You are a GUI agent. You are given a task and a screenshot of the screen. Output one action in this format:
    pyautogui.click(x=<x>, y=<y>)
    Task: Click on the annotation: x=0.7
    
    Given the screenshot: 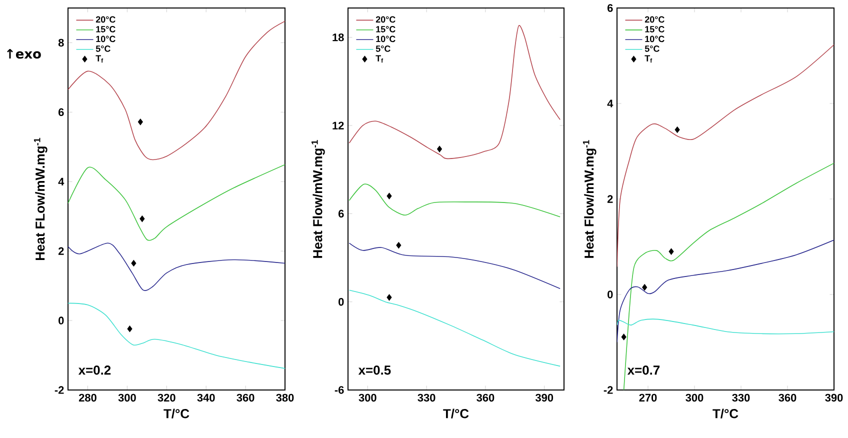 What is the action you would take?
    pyautogui.click(x=643, y=370)
    